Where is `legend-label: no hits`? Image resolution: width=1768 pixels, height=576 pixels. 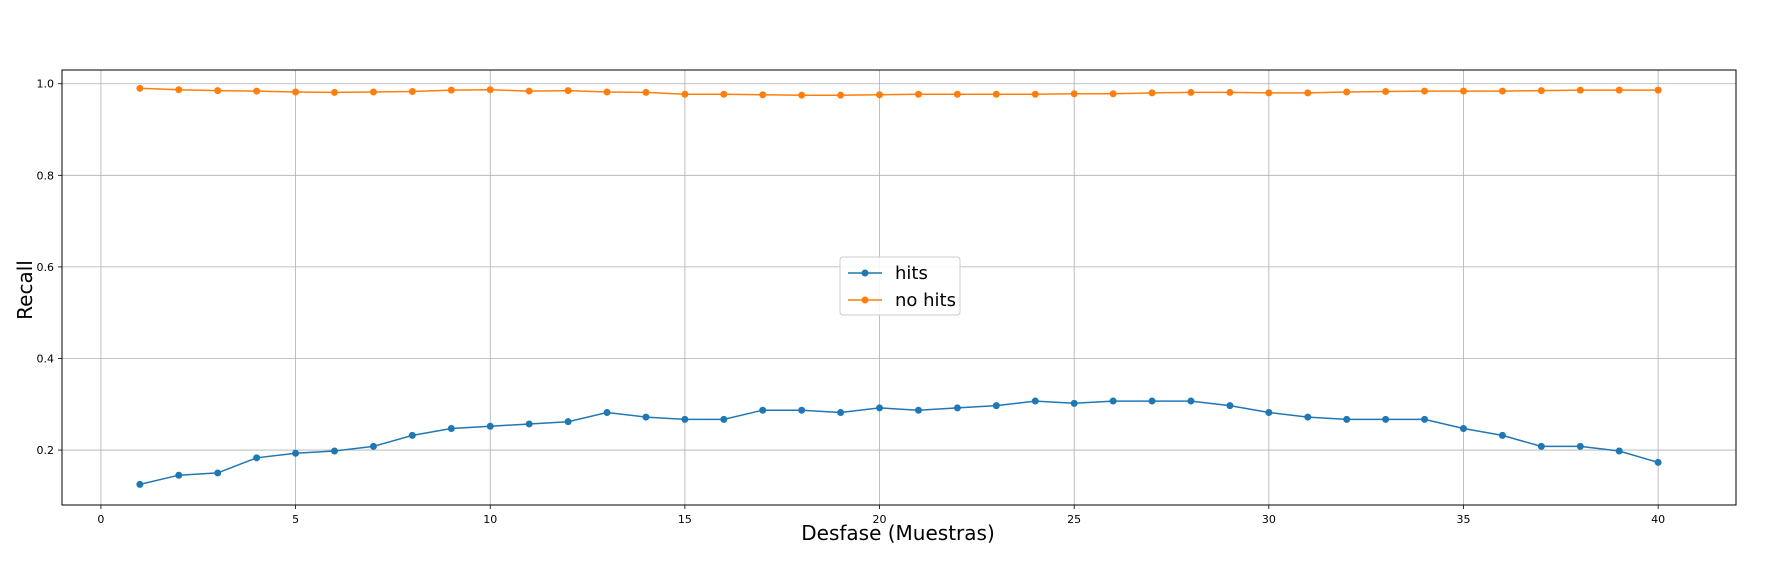 legend-label: no hits is located at coordinates (925, 300).